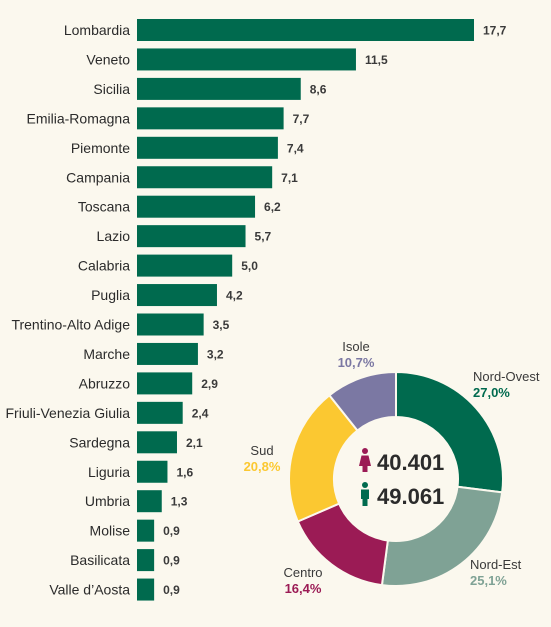 Image resolution: width=551 pixels, height=627 pixels. I want to click on female-icon, so click(365, 460).